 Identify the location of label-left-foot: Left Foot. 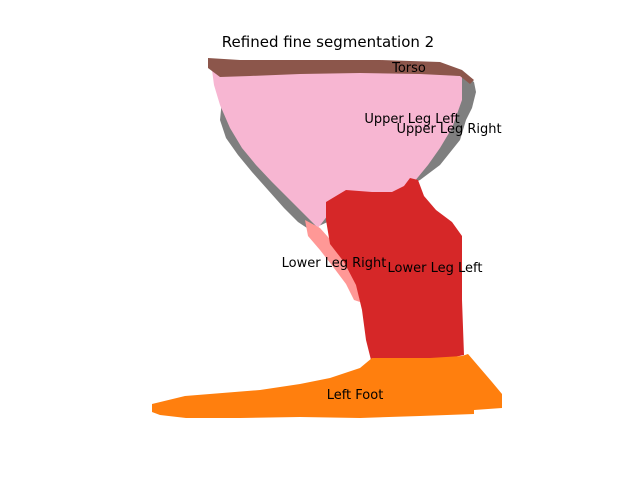
(355, 395).